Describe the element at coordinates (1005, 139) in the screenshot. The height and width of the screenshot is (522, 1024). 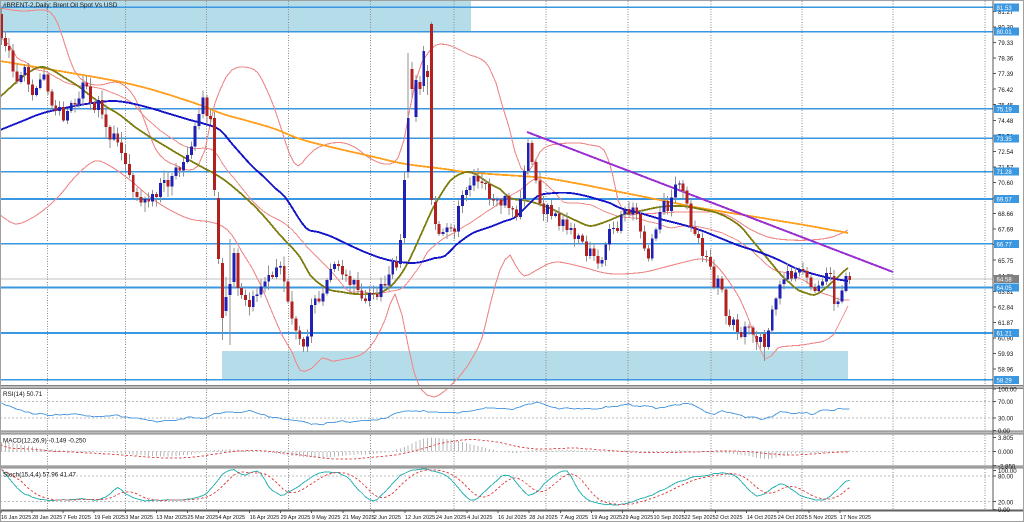
I see `svg-text: 73.35` at that location.